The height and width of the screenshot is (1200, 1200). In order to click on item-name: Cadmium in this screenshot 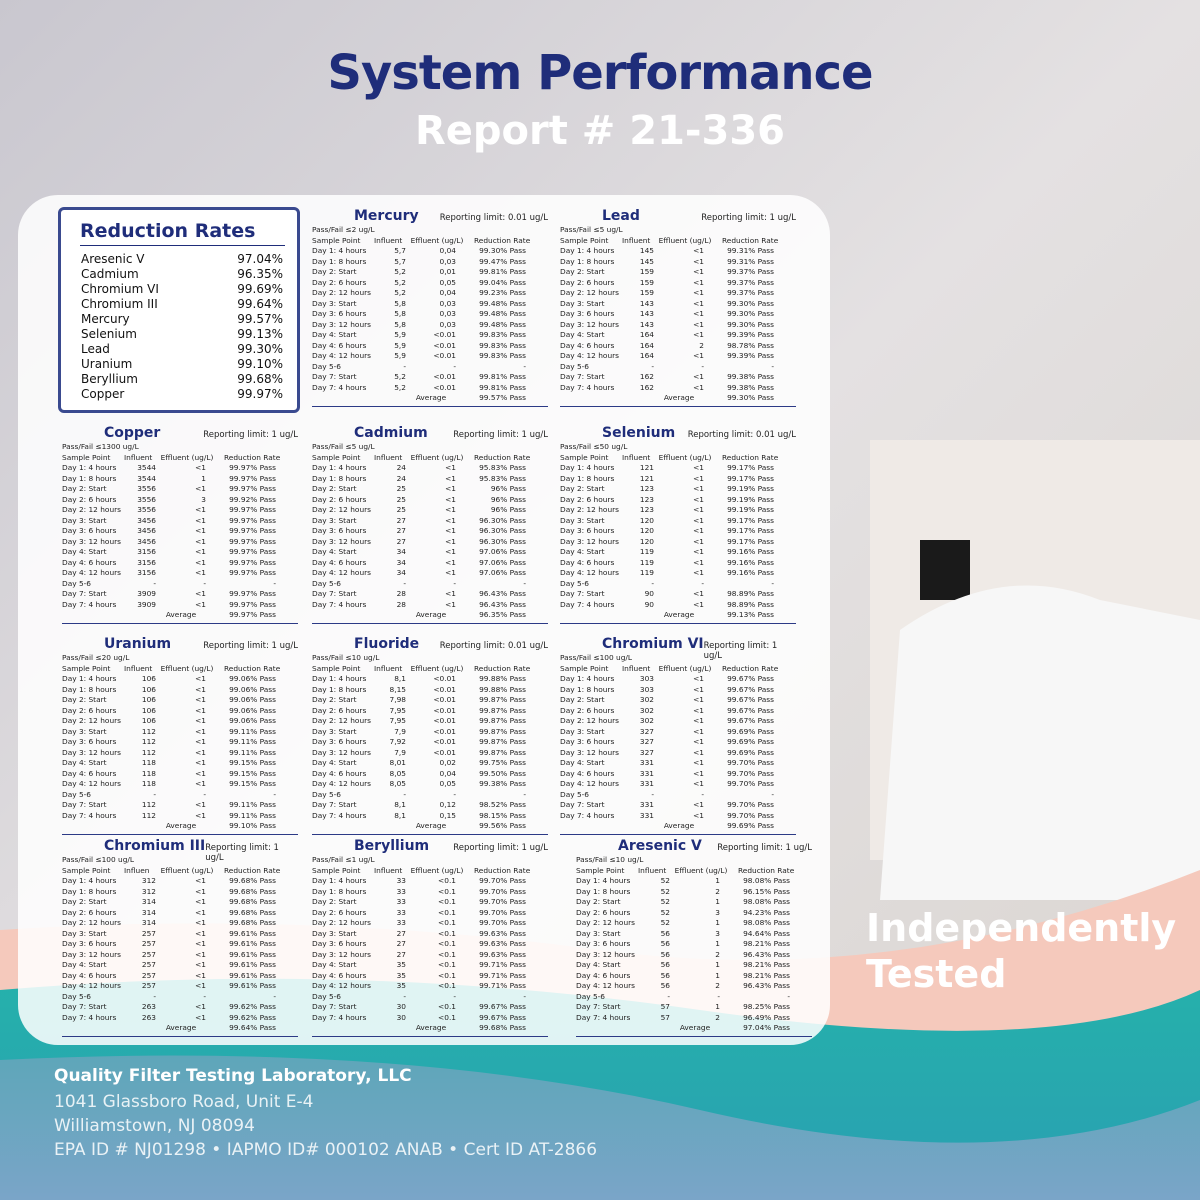, I will do `click(110, 274)`.